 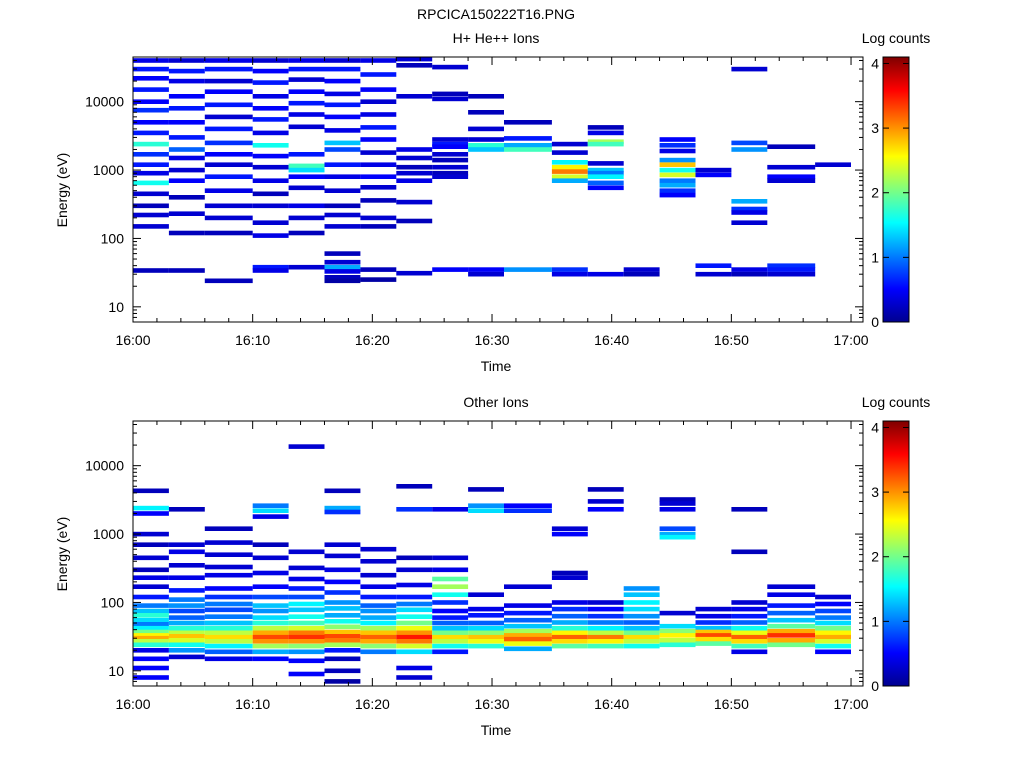 I want to click on panel-title: H+ He++ Ions, so click(x=496, y=38).